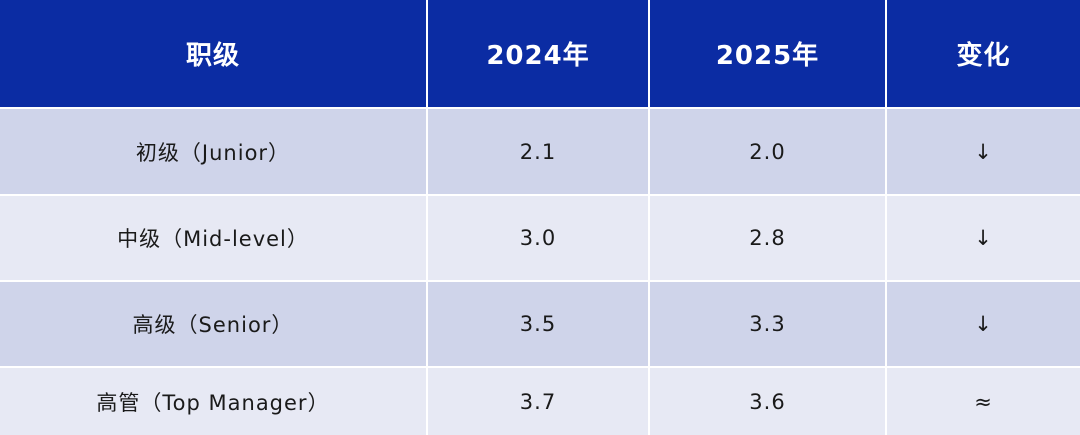 Image resolution: width=1080 pixels, height=435 pixels. What do you see at coordinates (767, 238) in the screenshot?
I see `table-cell: 2.8` at bounding box center [767, 238].